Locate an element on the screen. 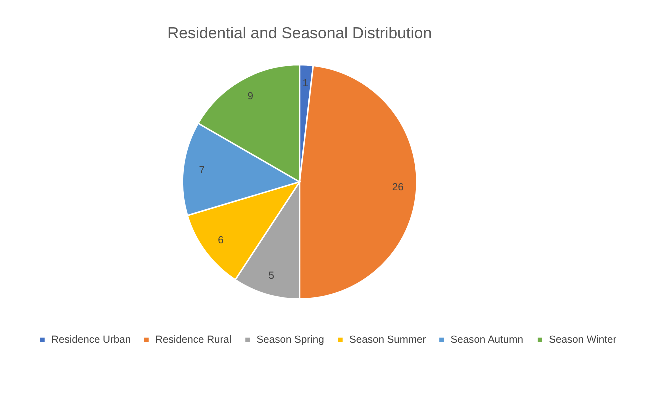  legend-label: Residence Rural is located at coordinates (194, 340).